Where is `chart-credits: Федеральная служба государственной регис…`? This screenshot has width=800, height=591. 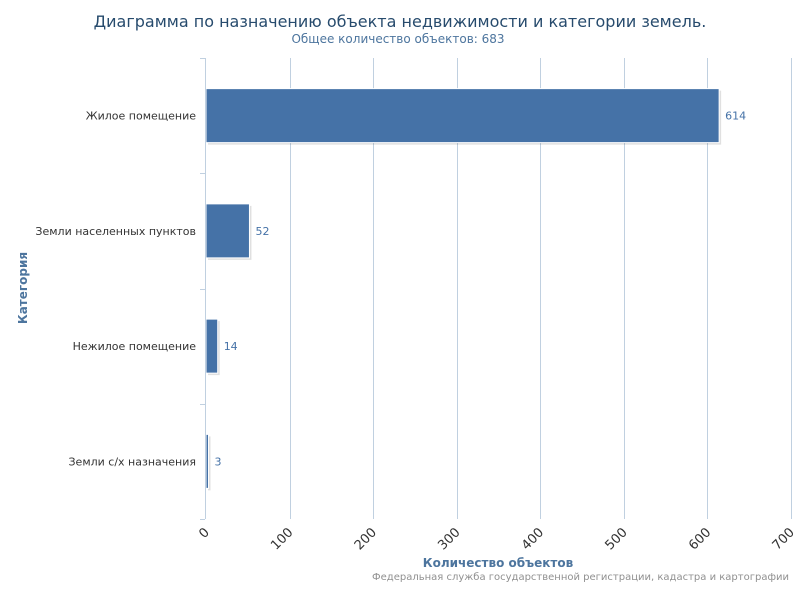 chart-credits: Федеральная служба государственной регис… is located at coordinates (580, 577).